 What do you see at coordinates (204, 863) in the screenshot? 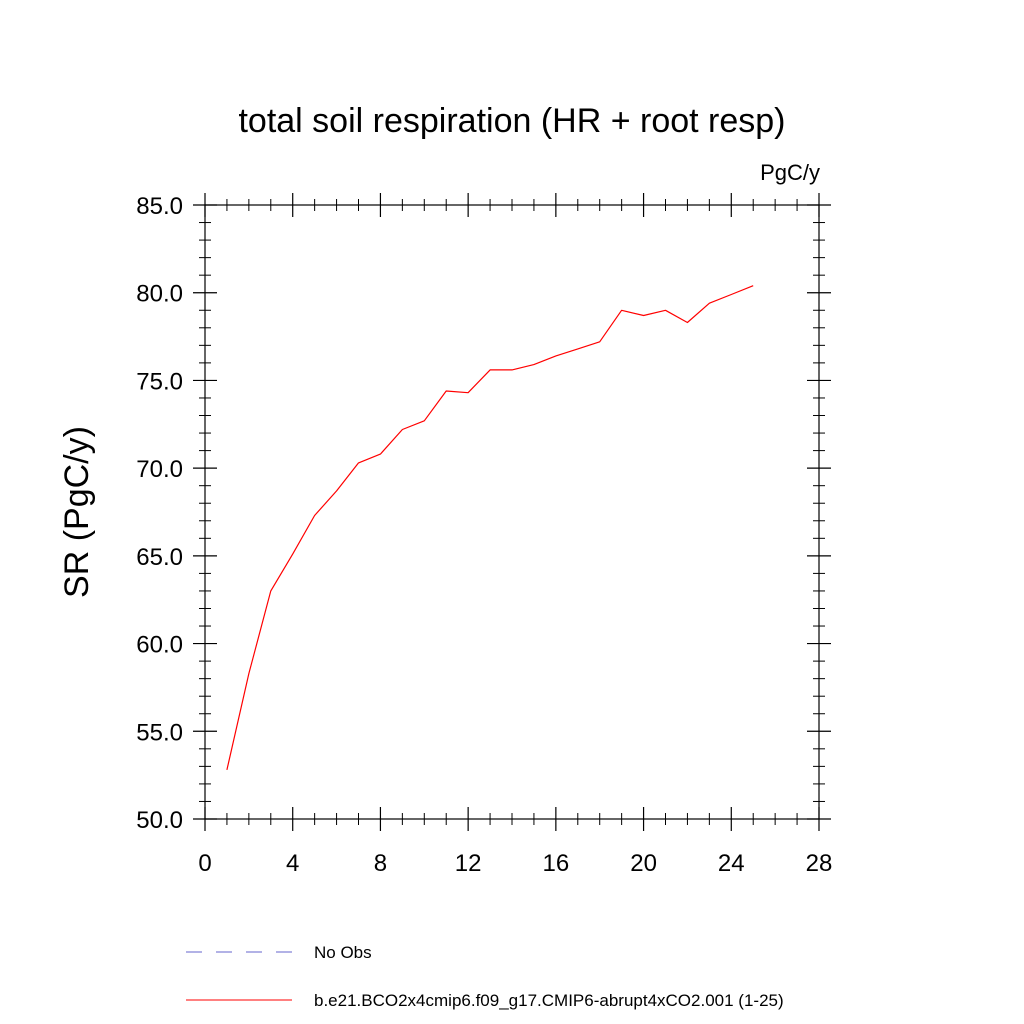
I see `x-tick-label: 0` at bounding box center [204, 863].